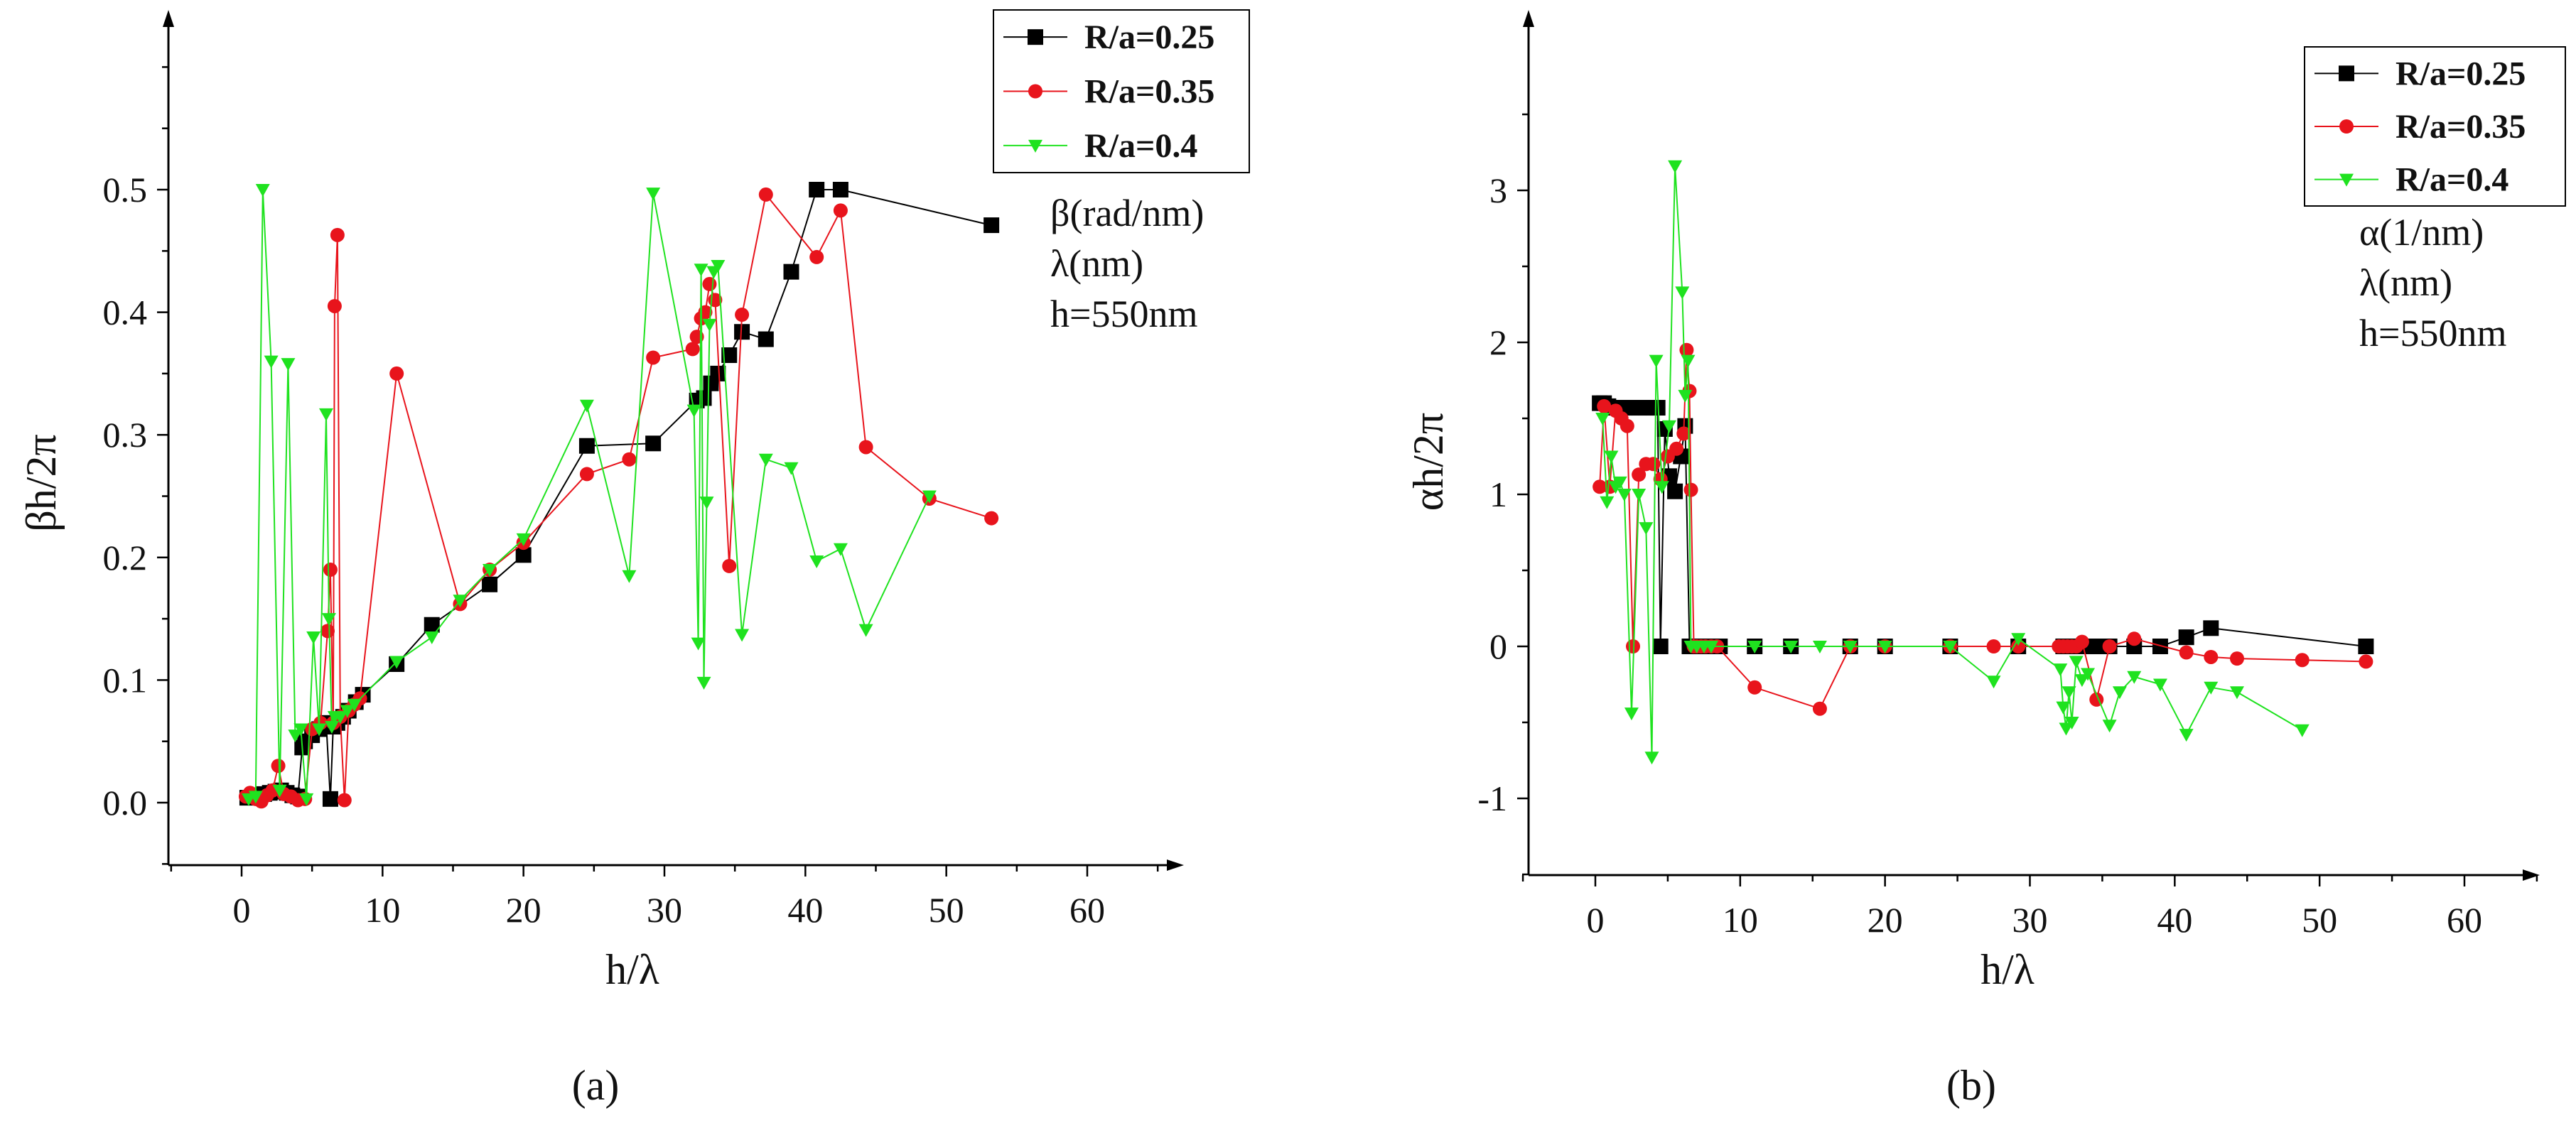 This screenshot has width=2576, height=1123. Describe the element at coordinates (126, 190) in the screenshot. I see `y-tick-label: 0.5` at that location.